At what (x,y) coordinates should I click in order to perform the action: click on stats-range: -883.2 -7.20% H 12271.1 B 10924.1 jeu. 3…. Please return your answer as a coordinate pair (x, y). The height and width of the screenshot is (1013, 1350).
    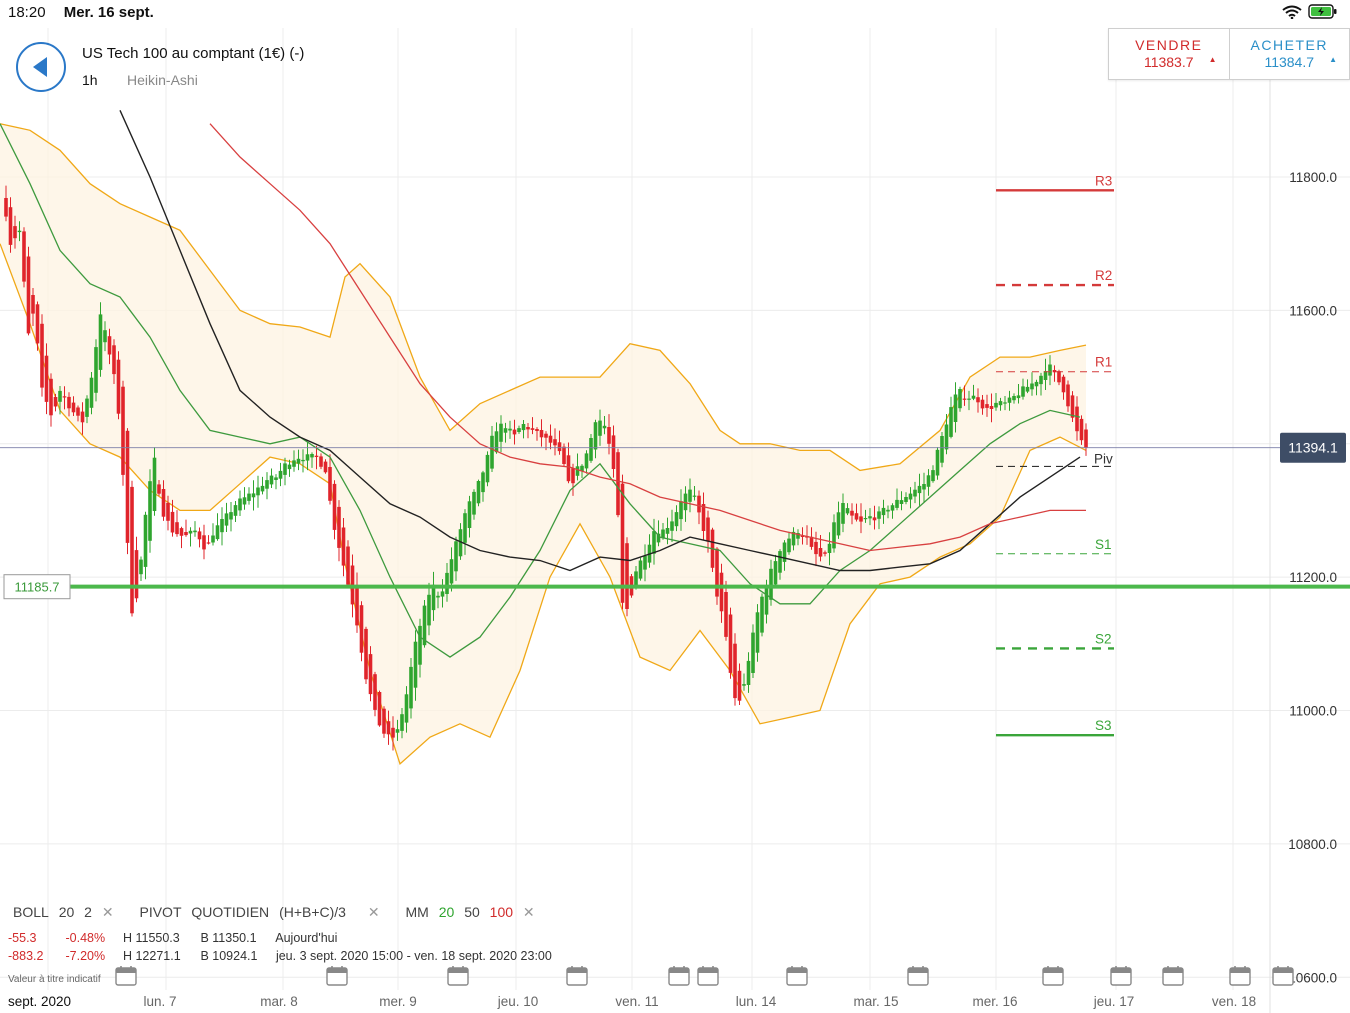
    Looking at the image, I should click on (280, 956).